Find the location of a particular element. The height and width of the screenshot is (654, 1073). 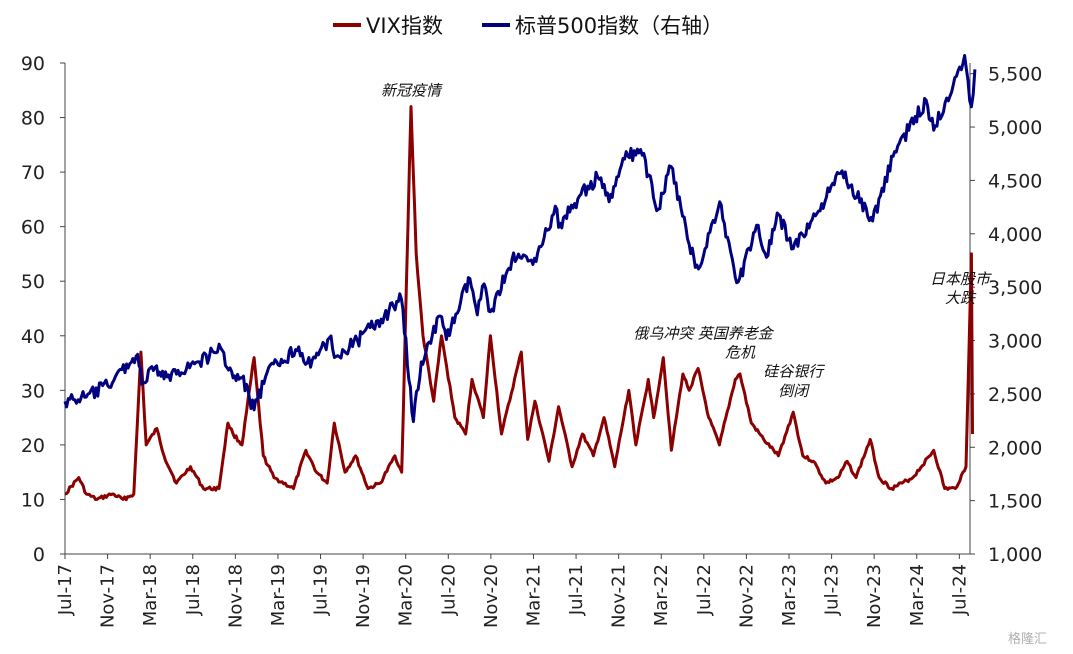

right-tick-label: 1,500 is located at coordinates (1015, 502).